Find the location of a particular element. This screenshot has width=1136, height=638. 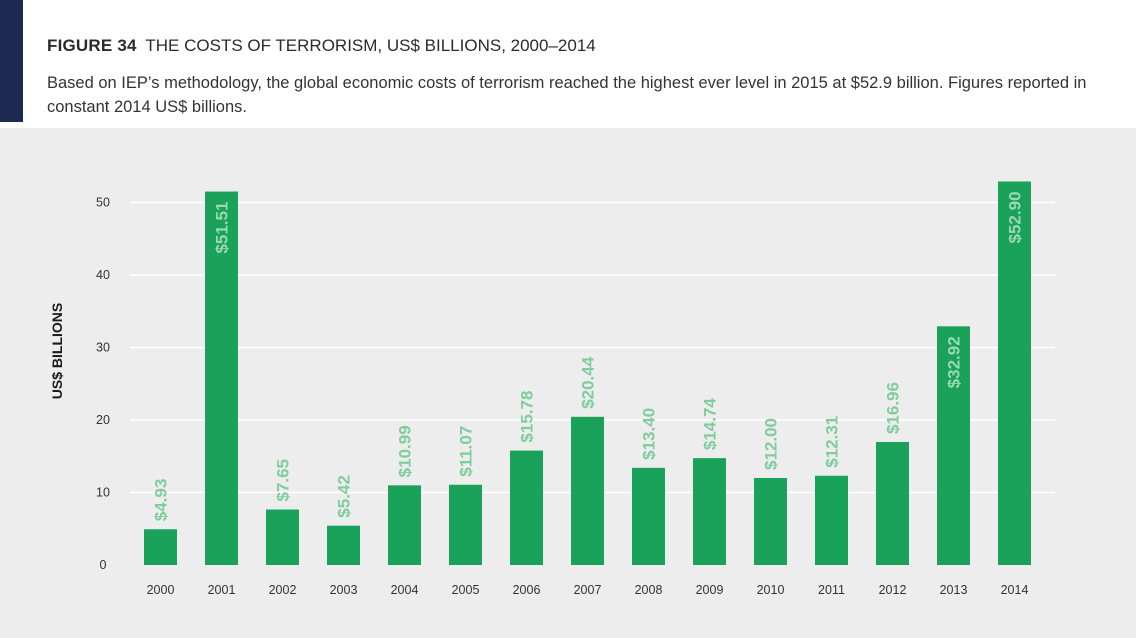

x-tick-label: 2007 is located at coordinates (588, 590).